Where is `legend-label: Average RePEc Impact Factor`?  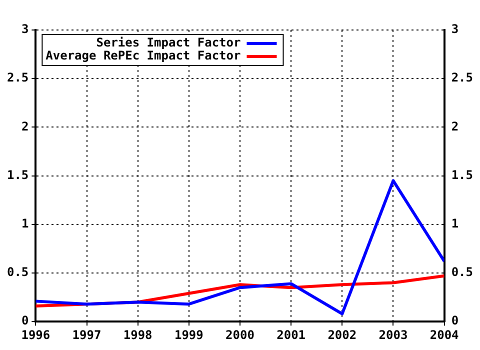 legend-label: Average RePEc Impact Factor is located at coordinates (143, 55).